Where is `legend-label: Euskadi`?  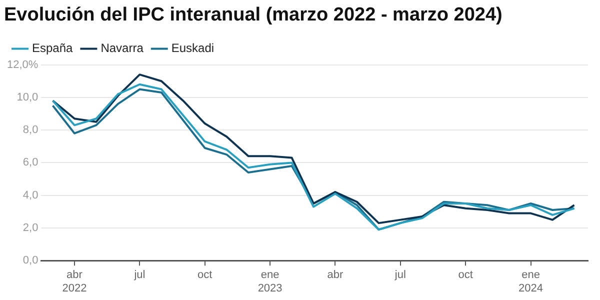
legend-label: Euskadi is located at coordinates (192, 48).